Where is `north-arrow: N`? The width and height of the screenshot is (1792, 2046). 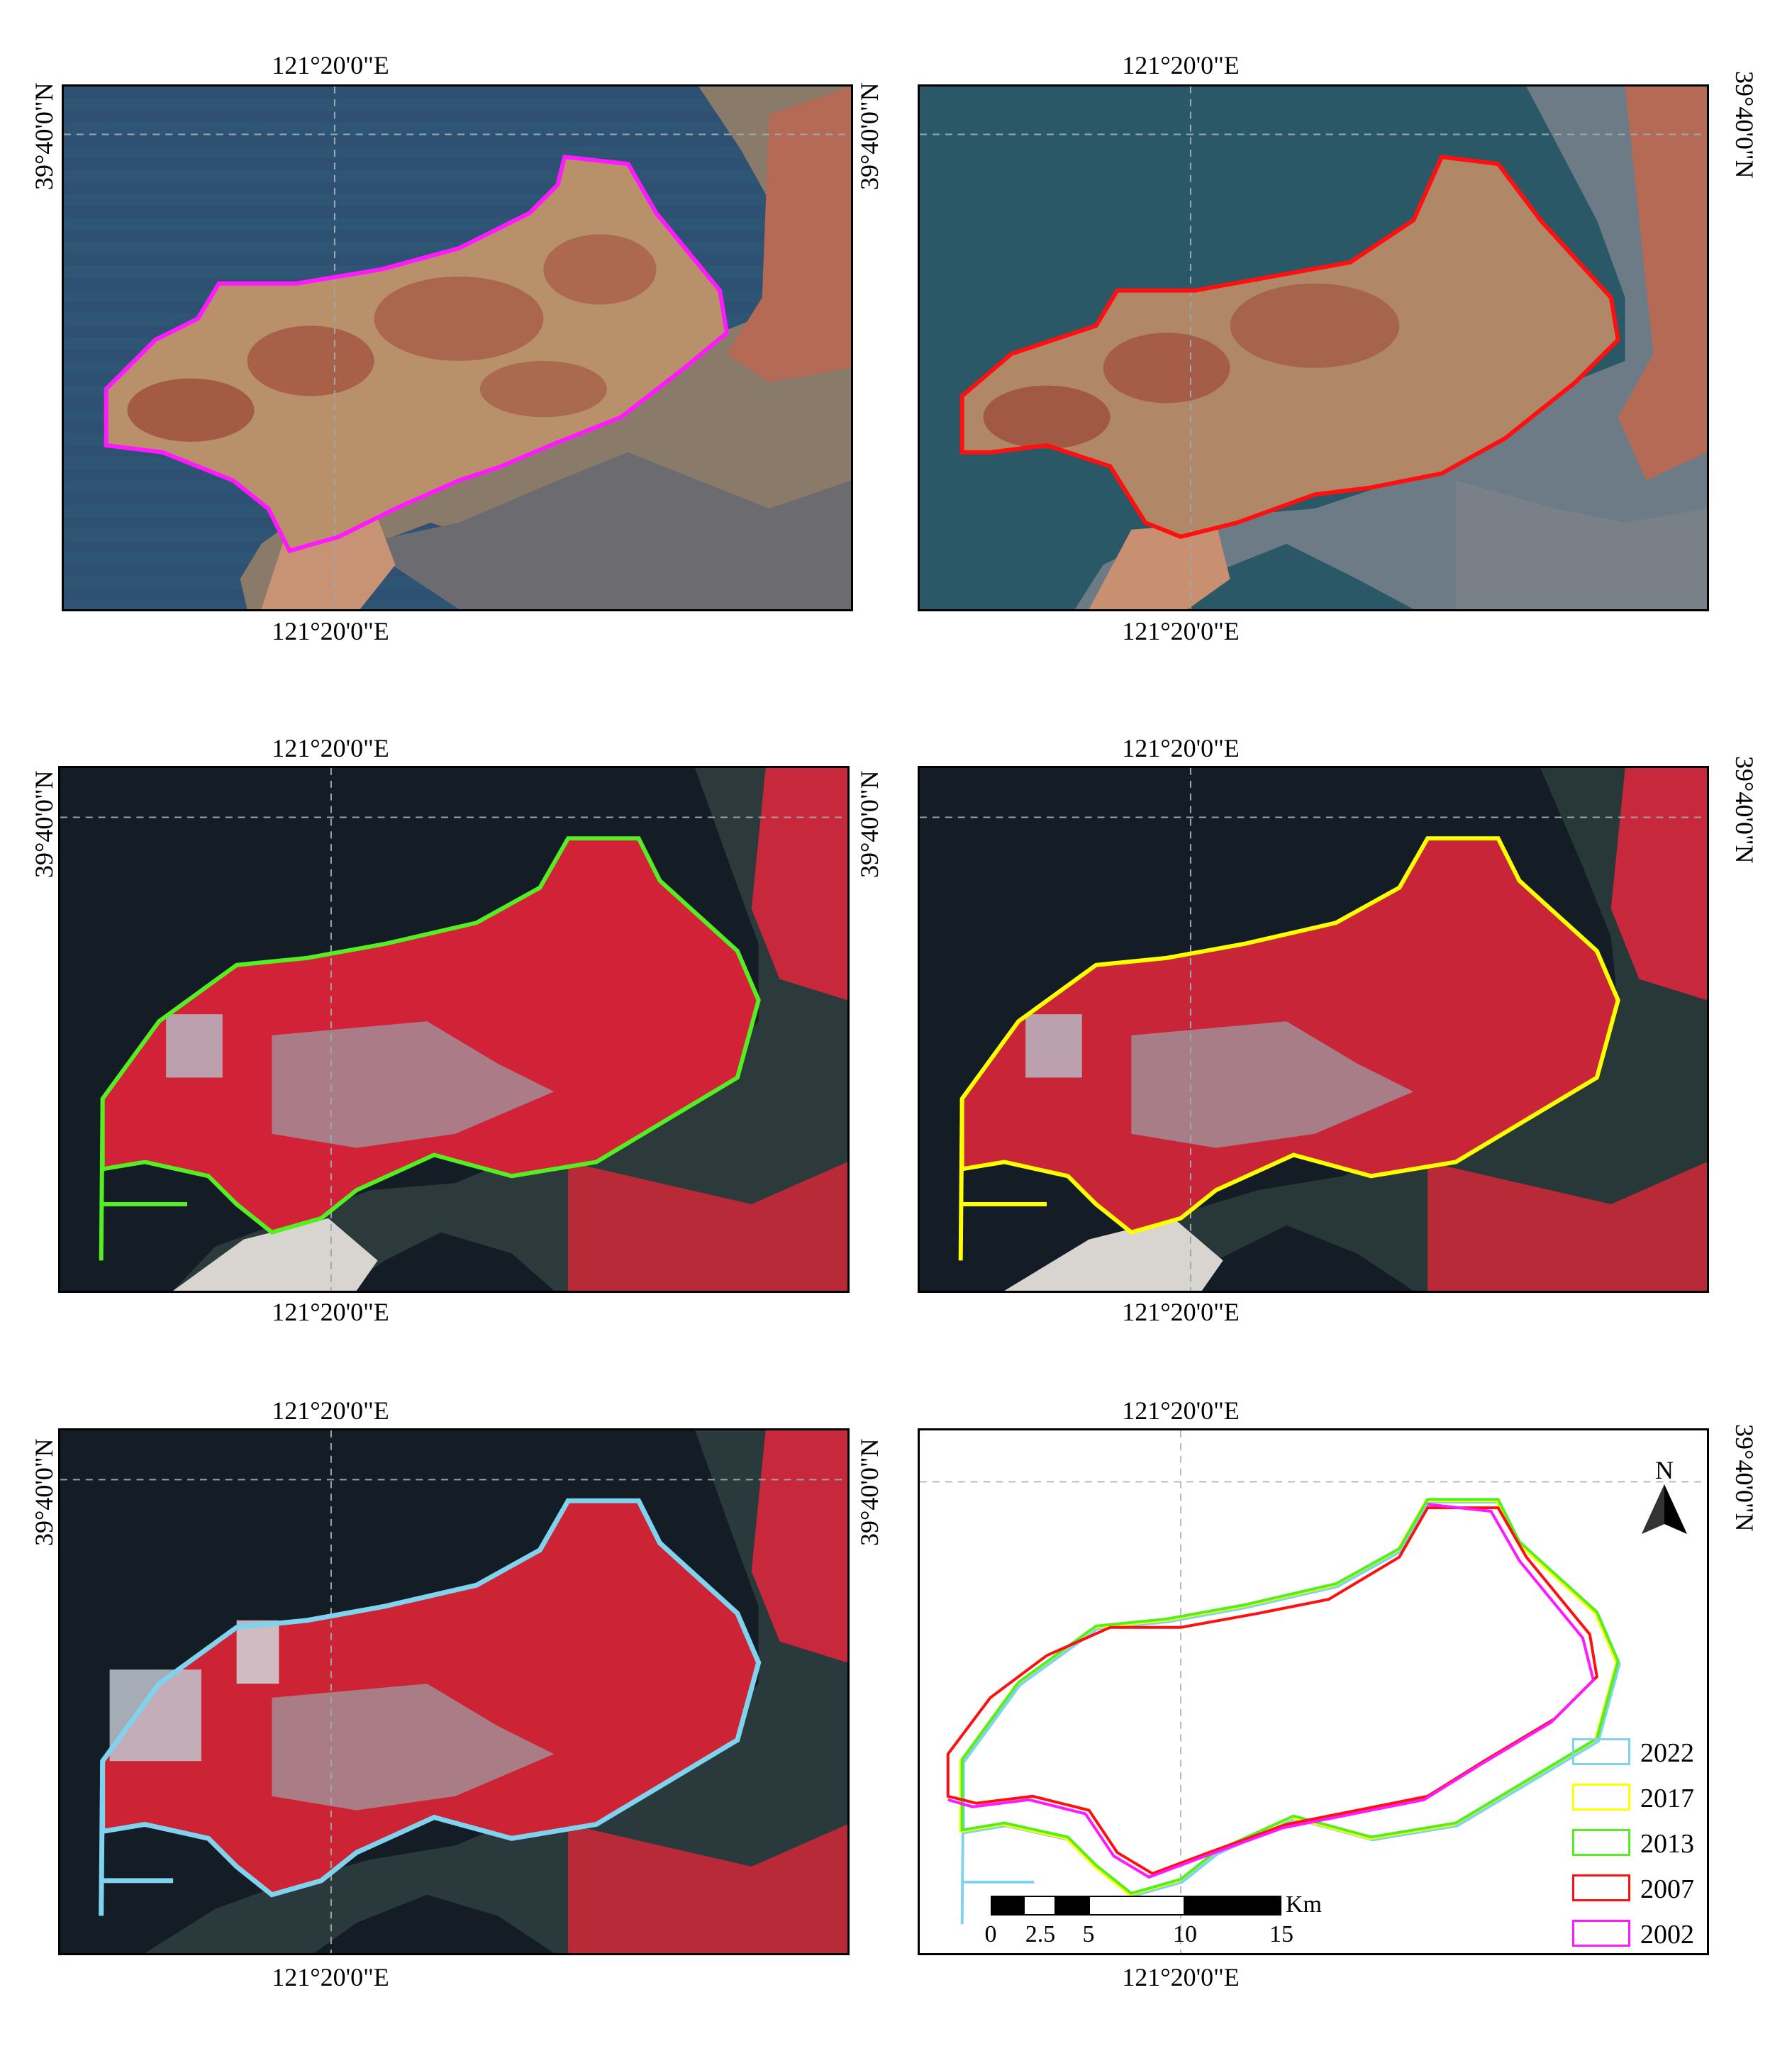
north-arrow: N is located at coordinates (1664, 1496).